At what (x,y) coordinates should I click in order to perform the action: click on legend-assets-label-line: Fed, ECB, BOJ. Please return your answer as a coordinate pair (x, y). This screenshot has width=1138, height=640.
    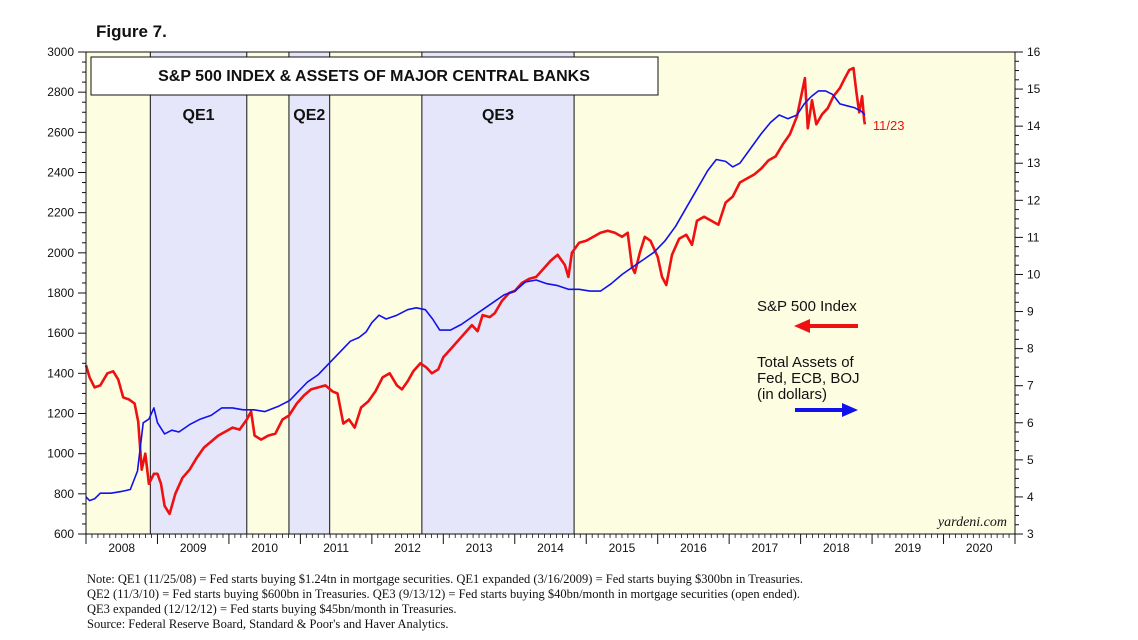
    Looking at the image, I should click on (808, 378).